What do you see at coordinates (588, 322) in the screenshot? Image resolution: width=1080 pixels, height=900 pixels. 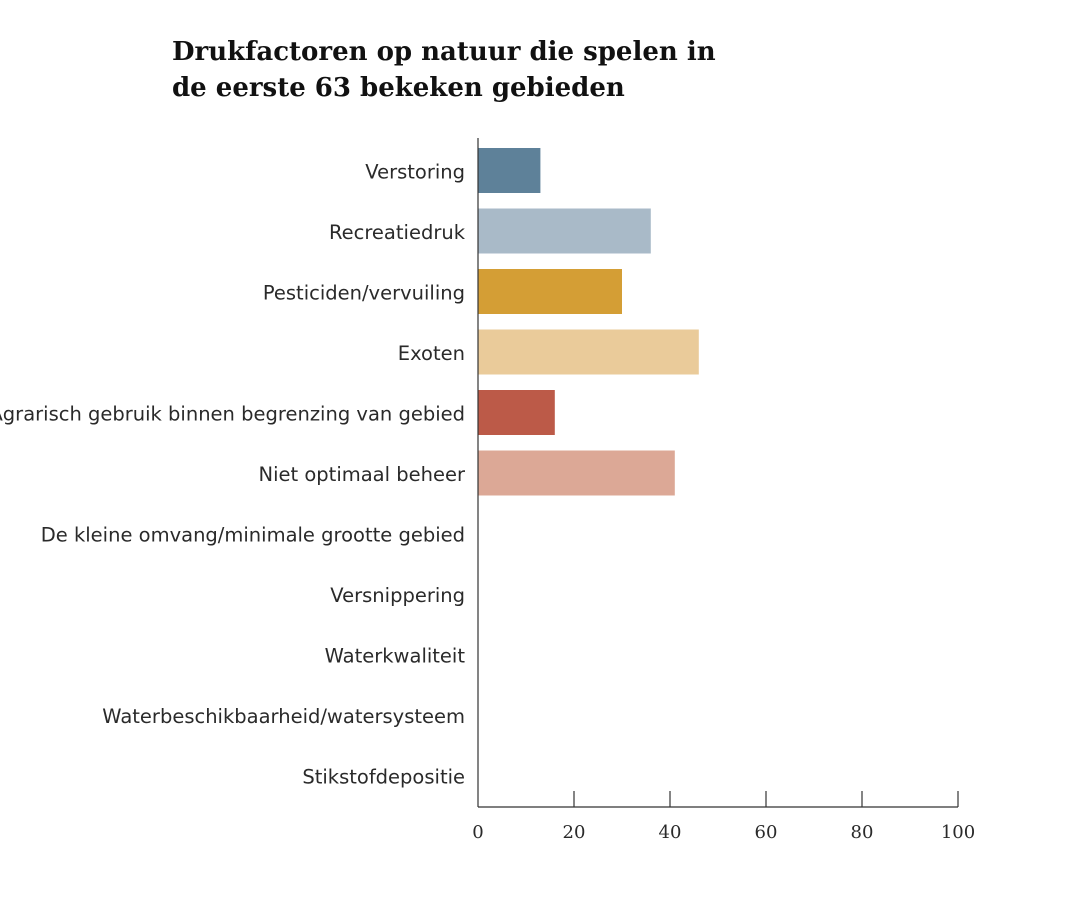 I see `bars-group` at bounding box center [588, 322].